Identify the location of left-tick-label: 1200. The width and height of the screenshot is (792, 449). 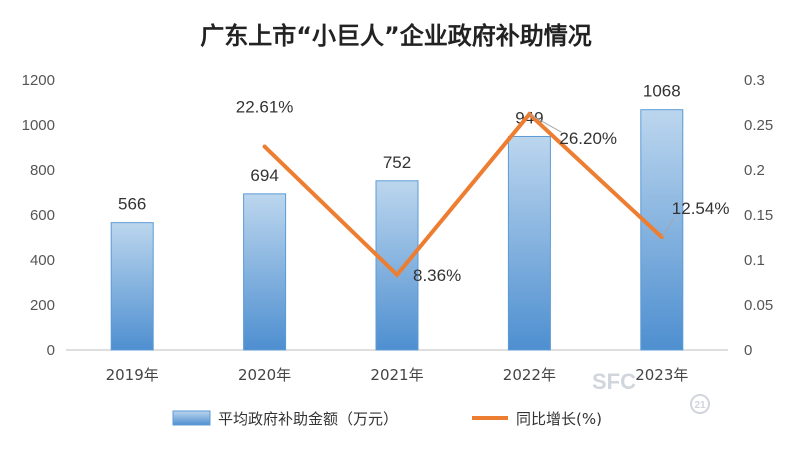
(38, 80).